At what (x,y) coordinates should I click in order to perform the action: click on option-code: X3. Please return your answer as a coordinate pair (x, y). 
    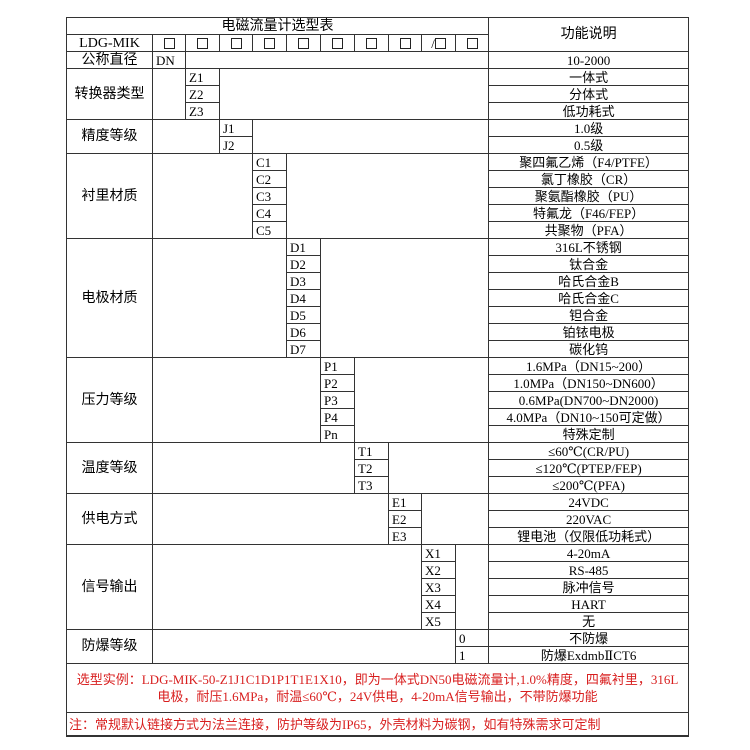
    Looking at the image, I should click on (438, 587).